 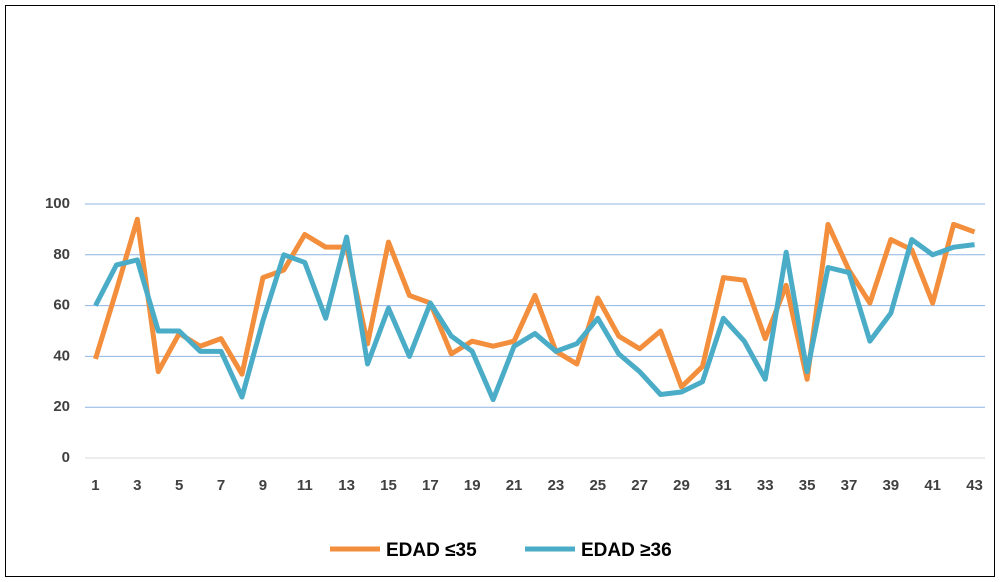 I want to click on y-tick-label: 20, so click(x=61, y=406).